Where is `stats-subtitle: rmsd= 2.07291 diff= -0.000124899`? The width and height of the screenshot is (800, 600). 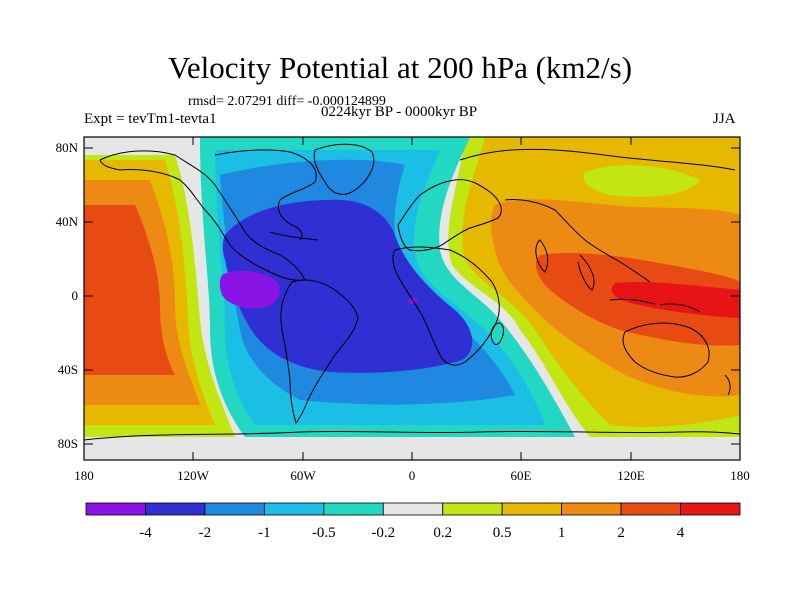
stats-subtitle: rmsd= 2.07291 diff= -0.000124899 is located at coordinates (287, 101).